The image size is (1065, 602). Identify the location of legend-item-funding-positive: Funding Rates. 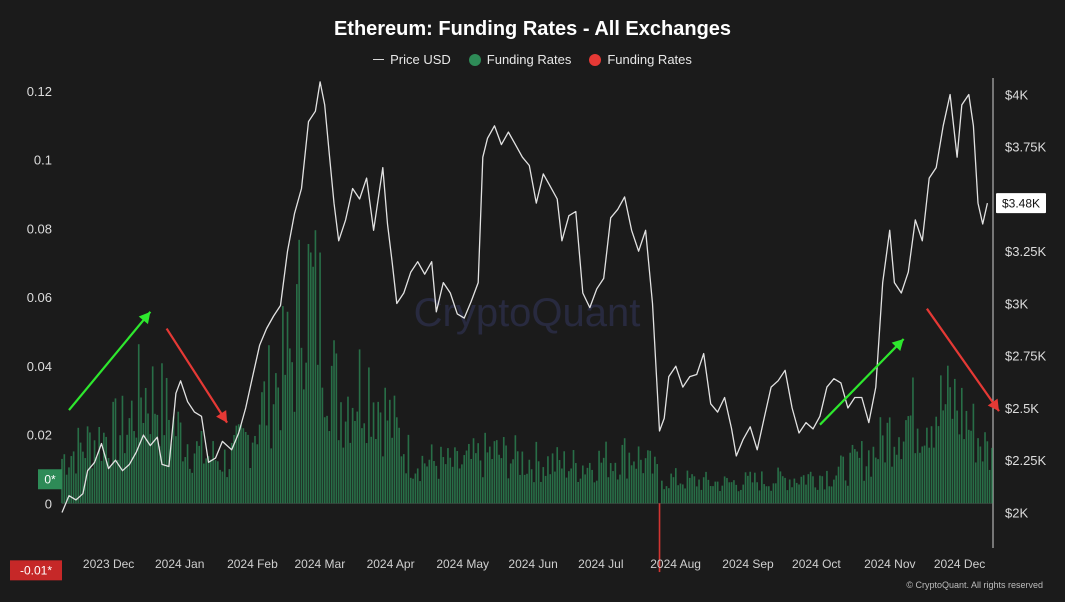
(519, 59).